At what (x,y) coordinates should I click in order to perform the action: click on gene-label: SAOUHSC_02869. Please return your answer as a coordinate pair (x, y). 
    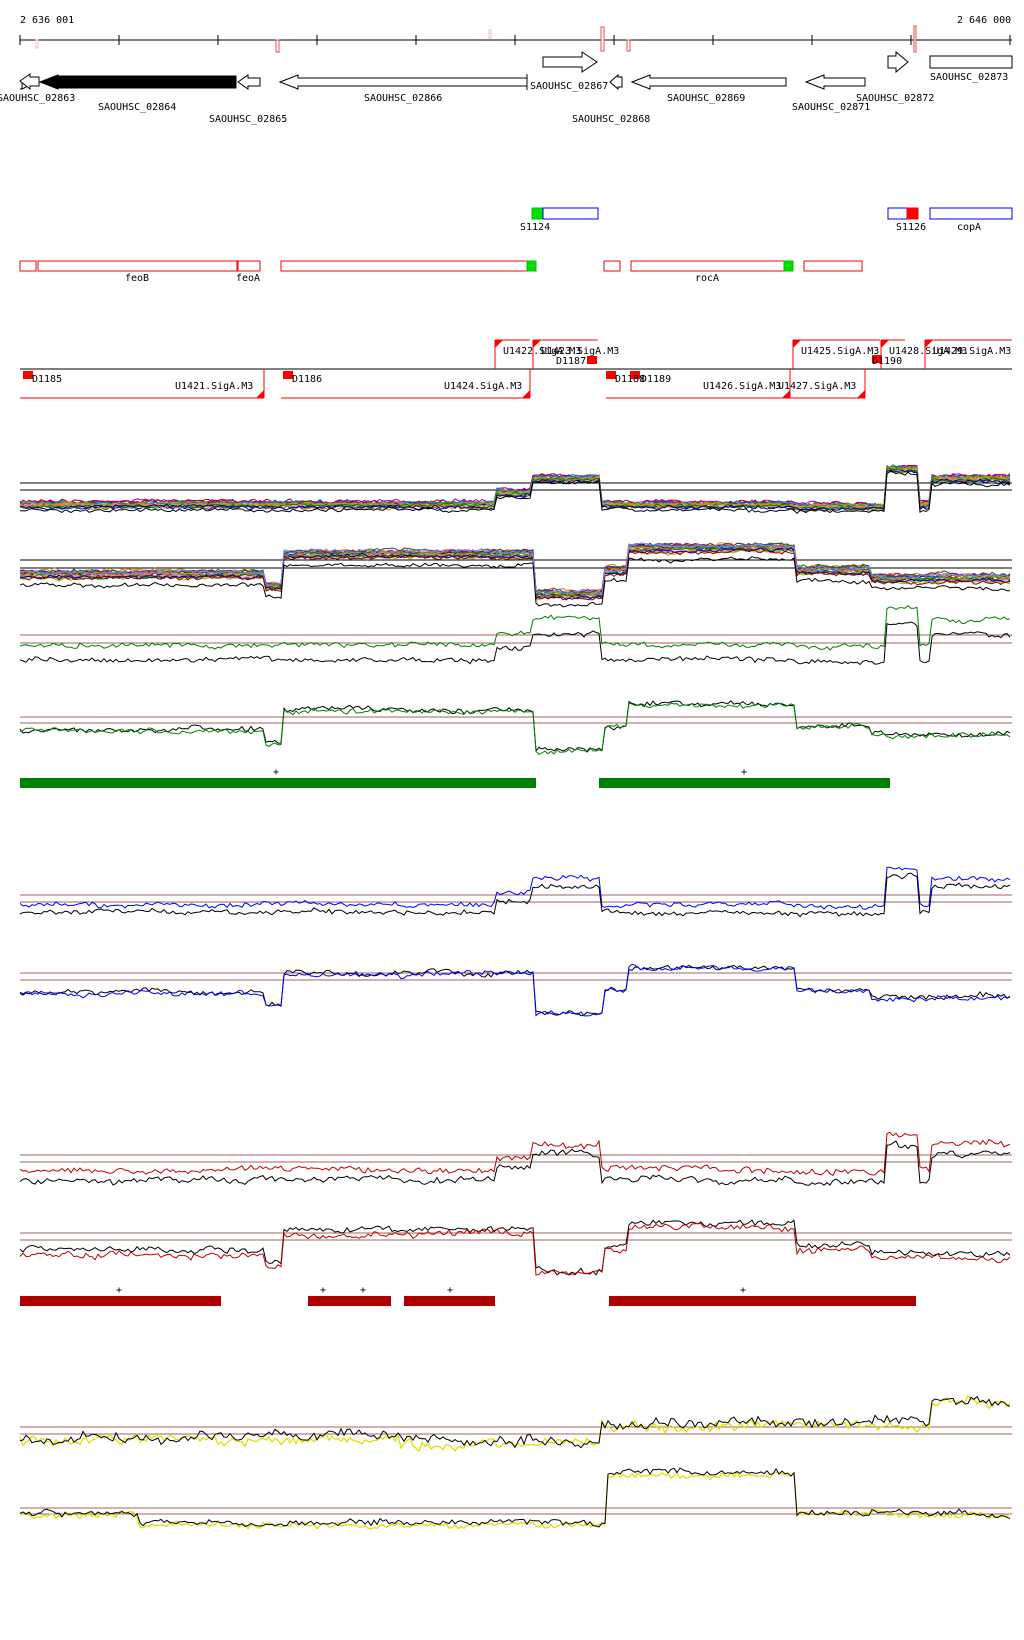
    Looking at the image, I should click on (706, 98).